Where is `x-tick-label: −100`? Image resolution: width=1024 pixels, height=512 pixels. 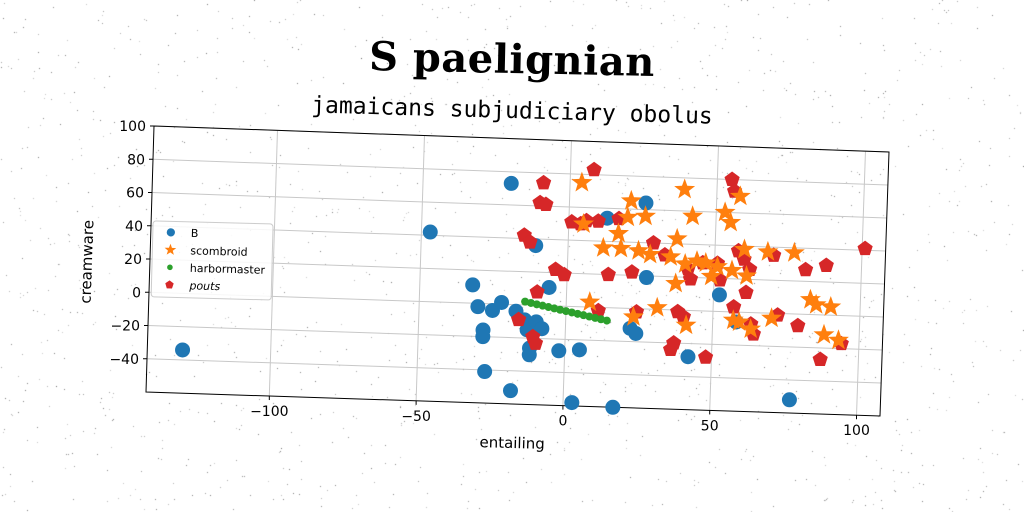 x-tick-label: −100 is located at coordinates (269, 412).